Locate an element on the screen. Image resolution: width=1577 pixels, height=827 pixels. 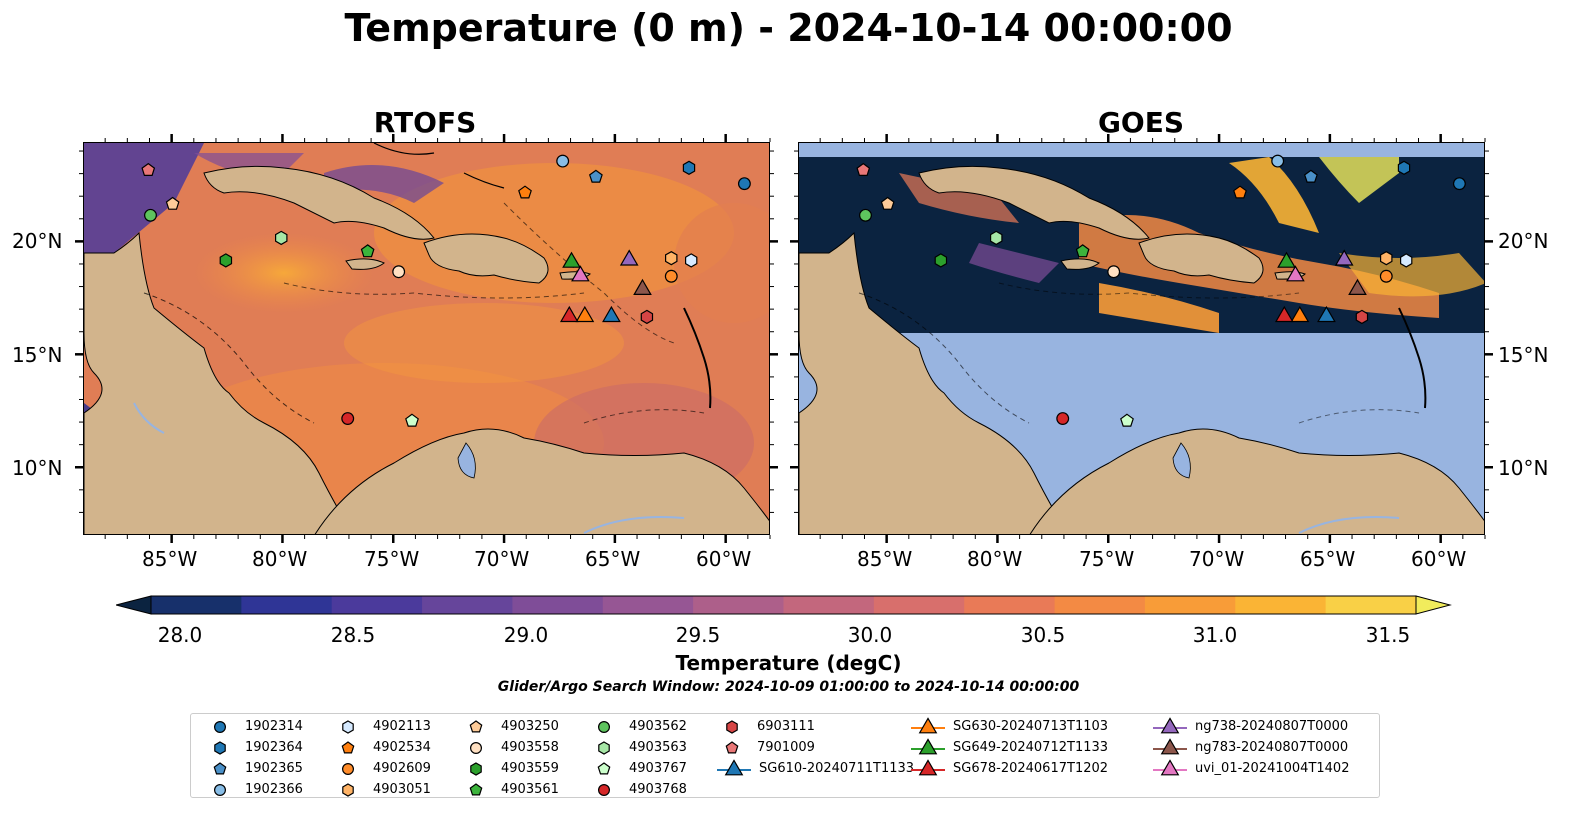
legend-label: 4903051 is located at coordinates (402, 789).